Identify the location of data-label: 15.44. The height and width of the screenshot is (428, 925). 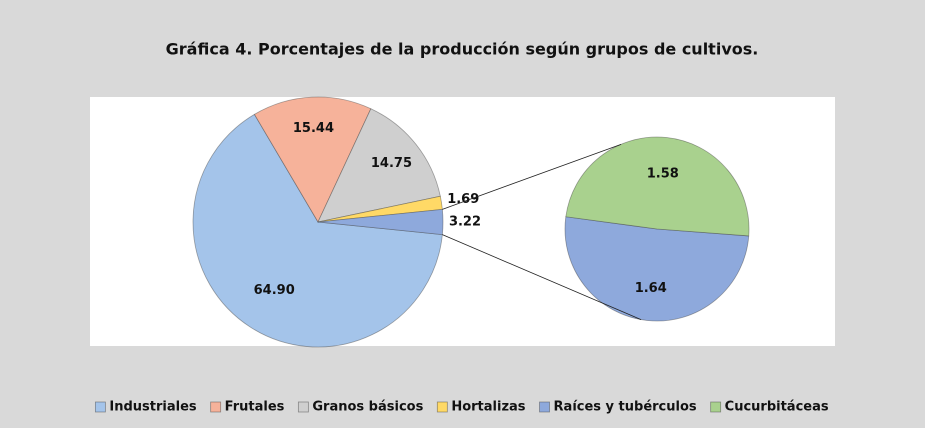
(313, 128).